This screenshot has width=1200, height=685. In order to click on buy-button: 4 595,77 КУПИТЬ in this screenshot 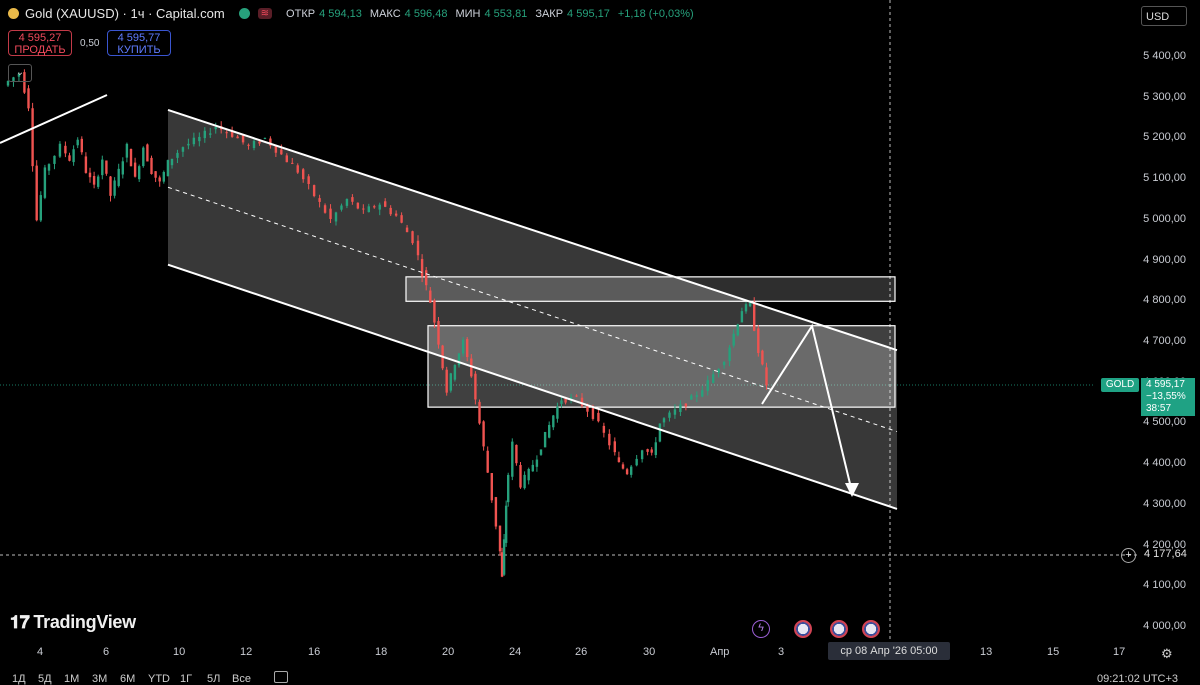, I will do `click(139, 43)`.